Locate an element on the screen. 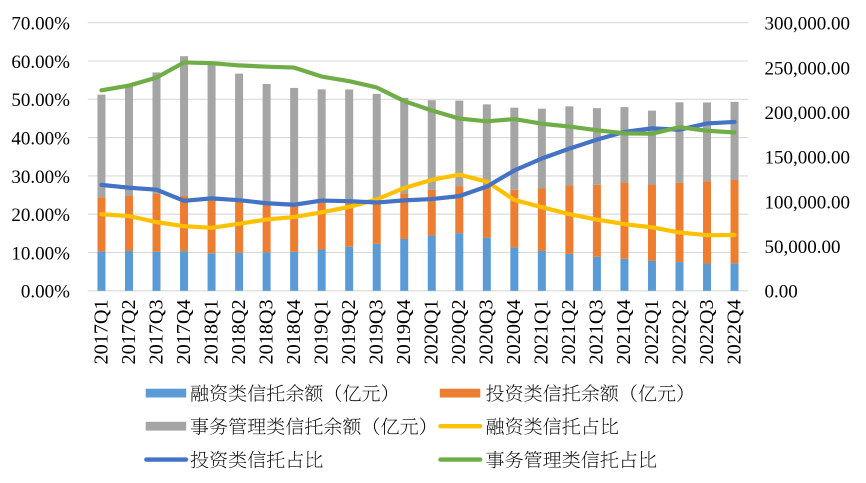  svg-text: 2018Q3 is located at coordinates (266, 331).